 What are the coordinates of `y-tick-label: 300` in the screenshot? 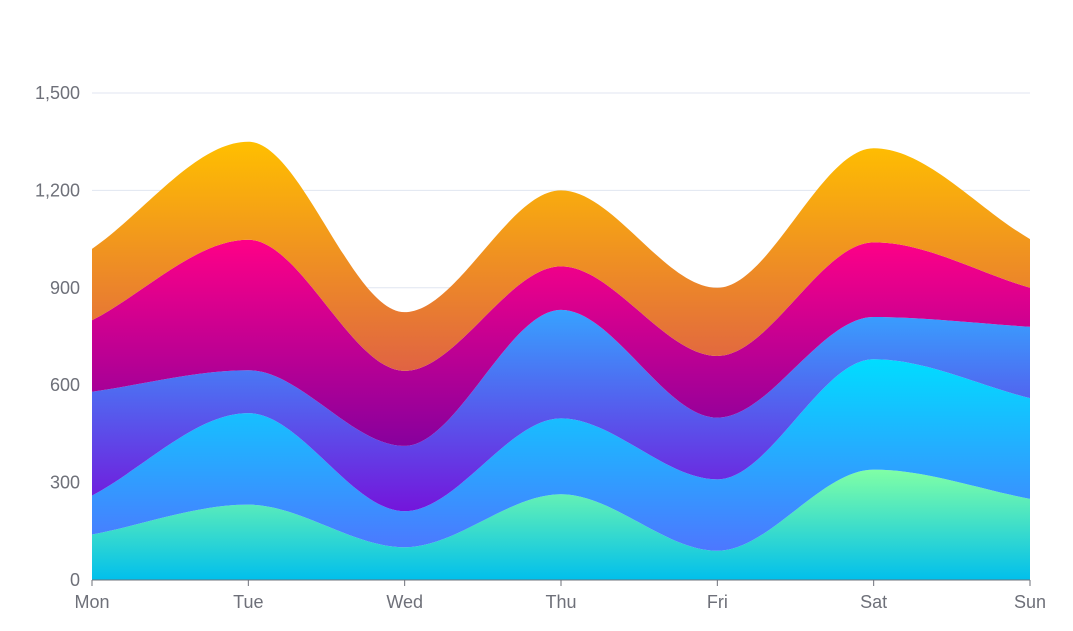 It's located at (65, 483).